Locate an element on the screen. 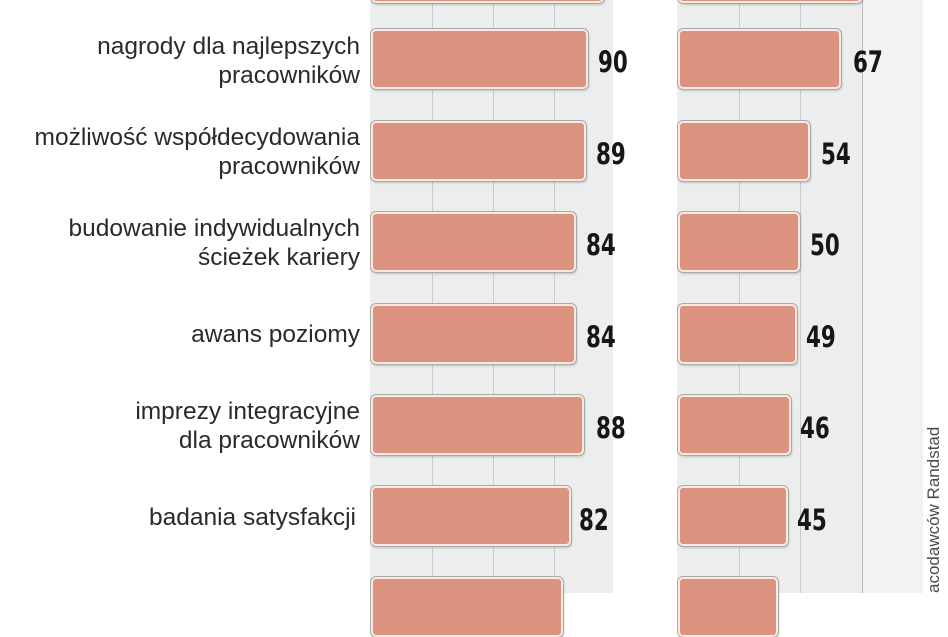 This screenshot has height=637, width=948. bar-left-cropped-top is located at coordinates (487, 1).